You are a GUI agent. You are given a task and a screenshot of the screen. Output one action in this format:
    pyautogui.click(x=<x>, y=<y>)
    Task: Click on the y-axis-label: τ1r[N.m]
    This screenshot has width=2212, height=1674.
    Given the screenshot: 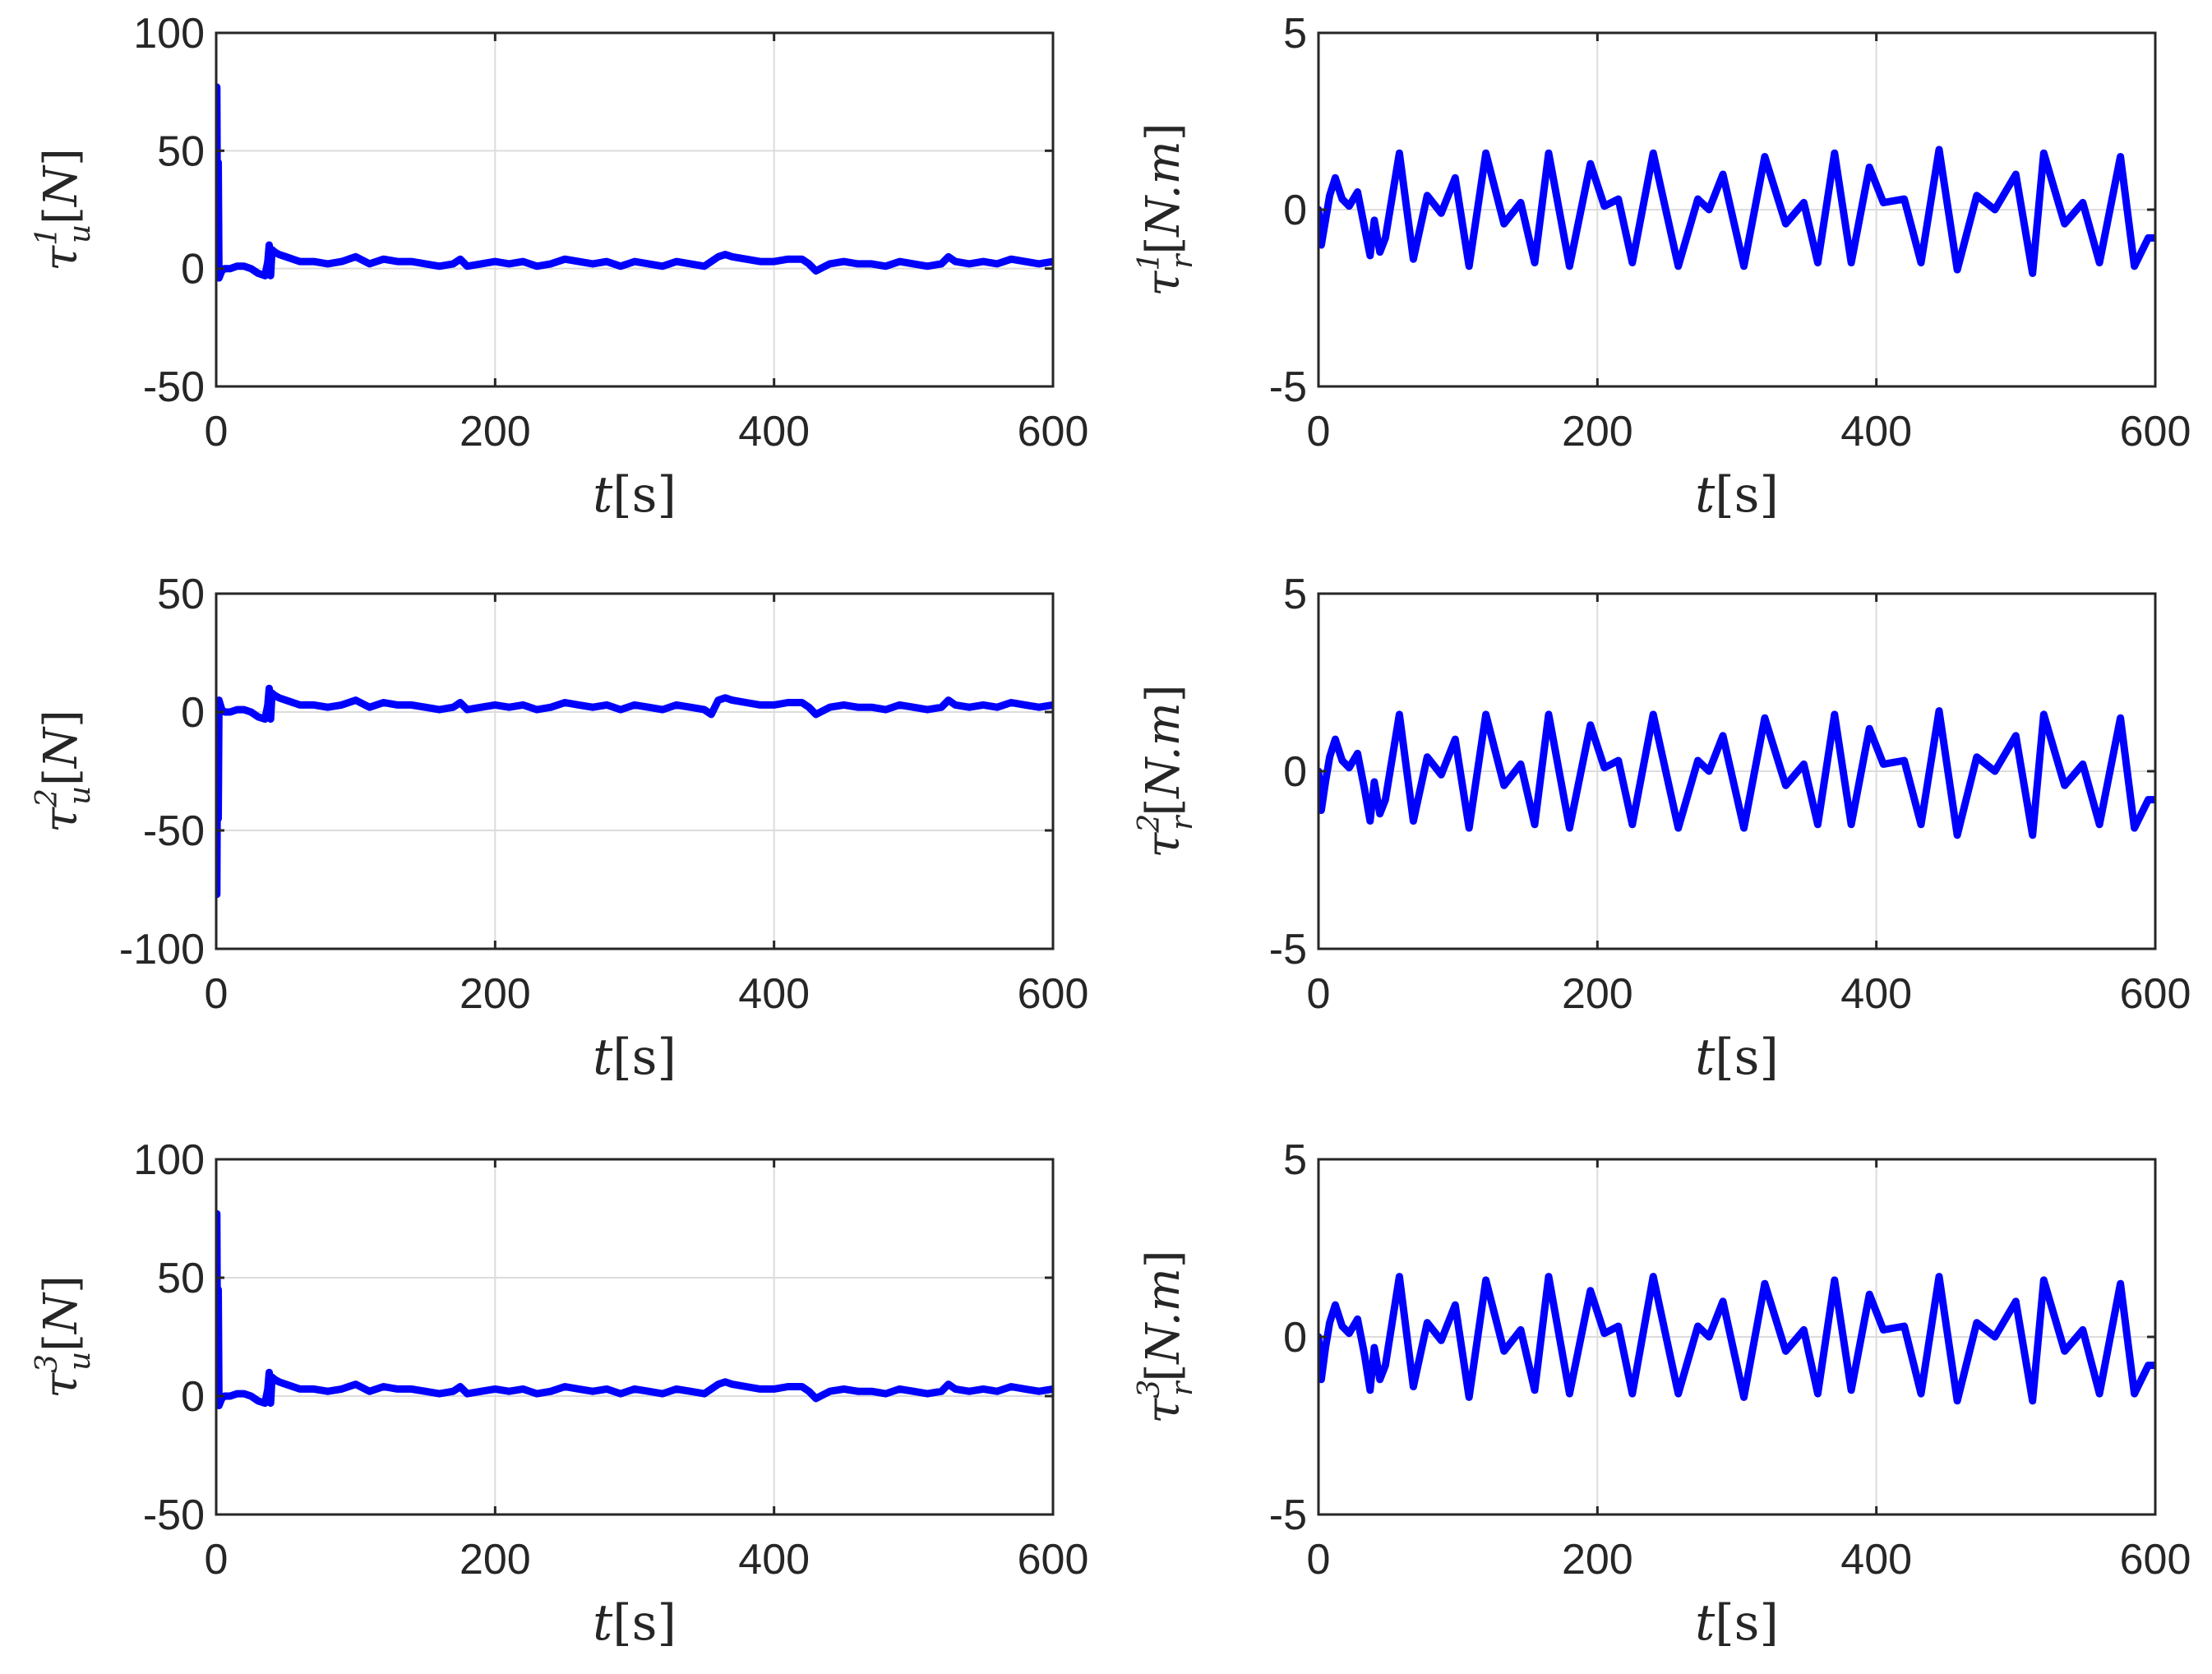 What is the action you would take?
    pyautogui.click(x=1166, y=209)
    